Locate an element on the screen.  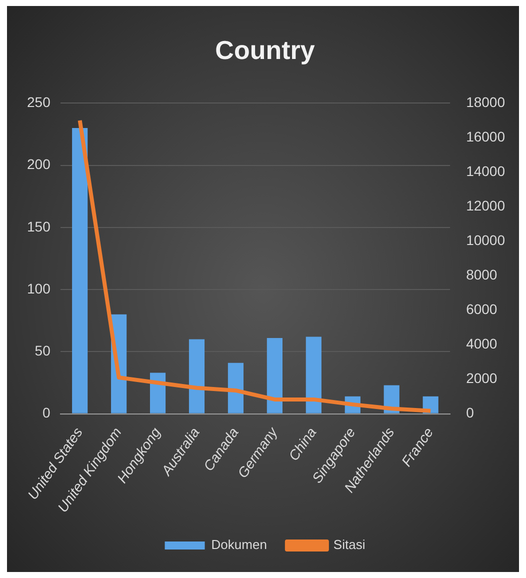
y-tick-label: 50 is located at coordinates (42, 350).